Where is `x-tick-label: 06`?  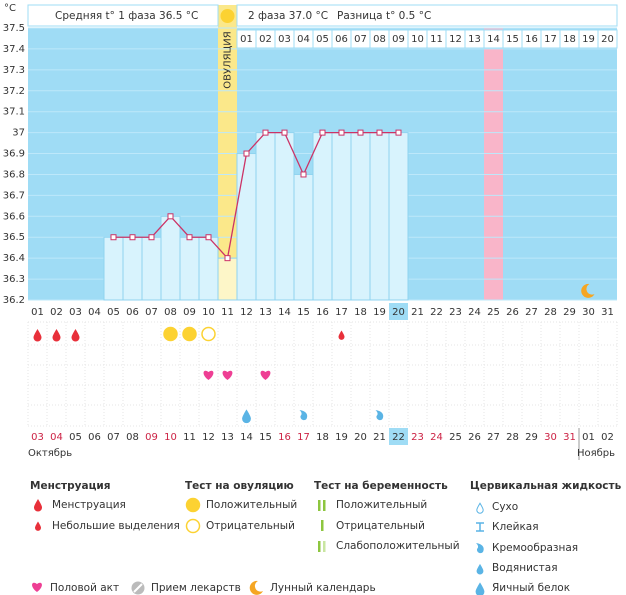 x-tick-label: 06 is located at coordinates (132, 312).